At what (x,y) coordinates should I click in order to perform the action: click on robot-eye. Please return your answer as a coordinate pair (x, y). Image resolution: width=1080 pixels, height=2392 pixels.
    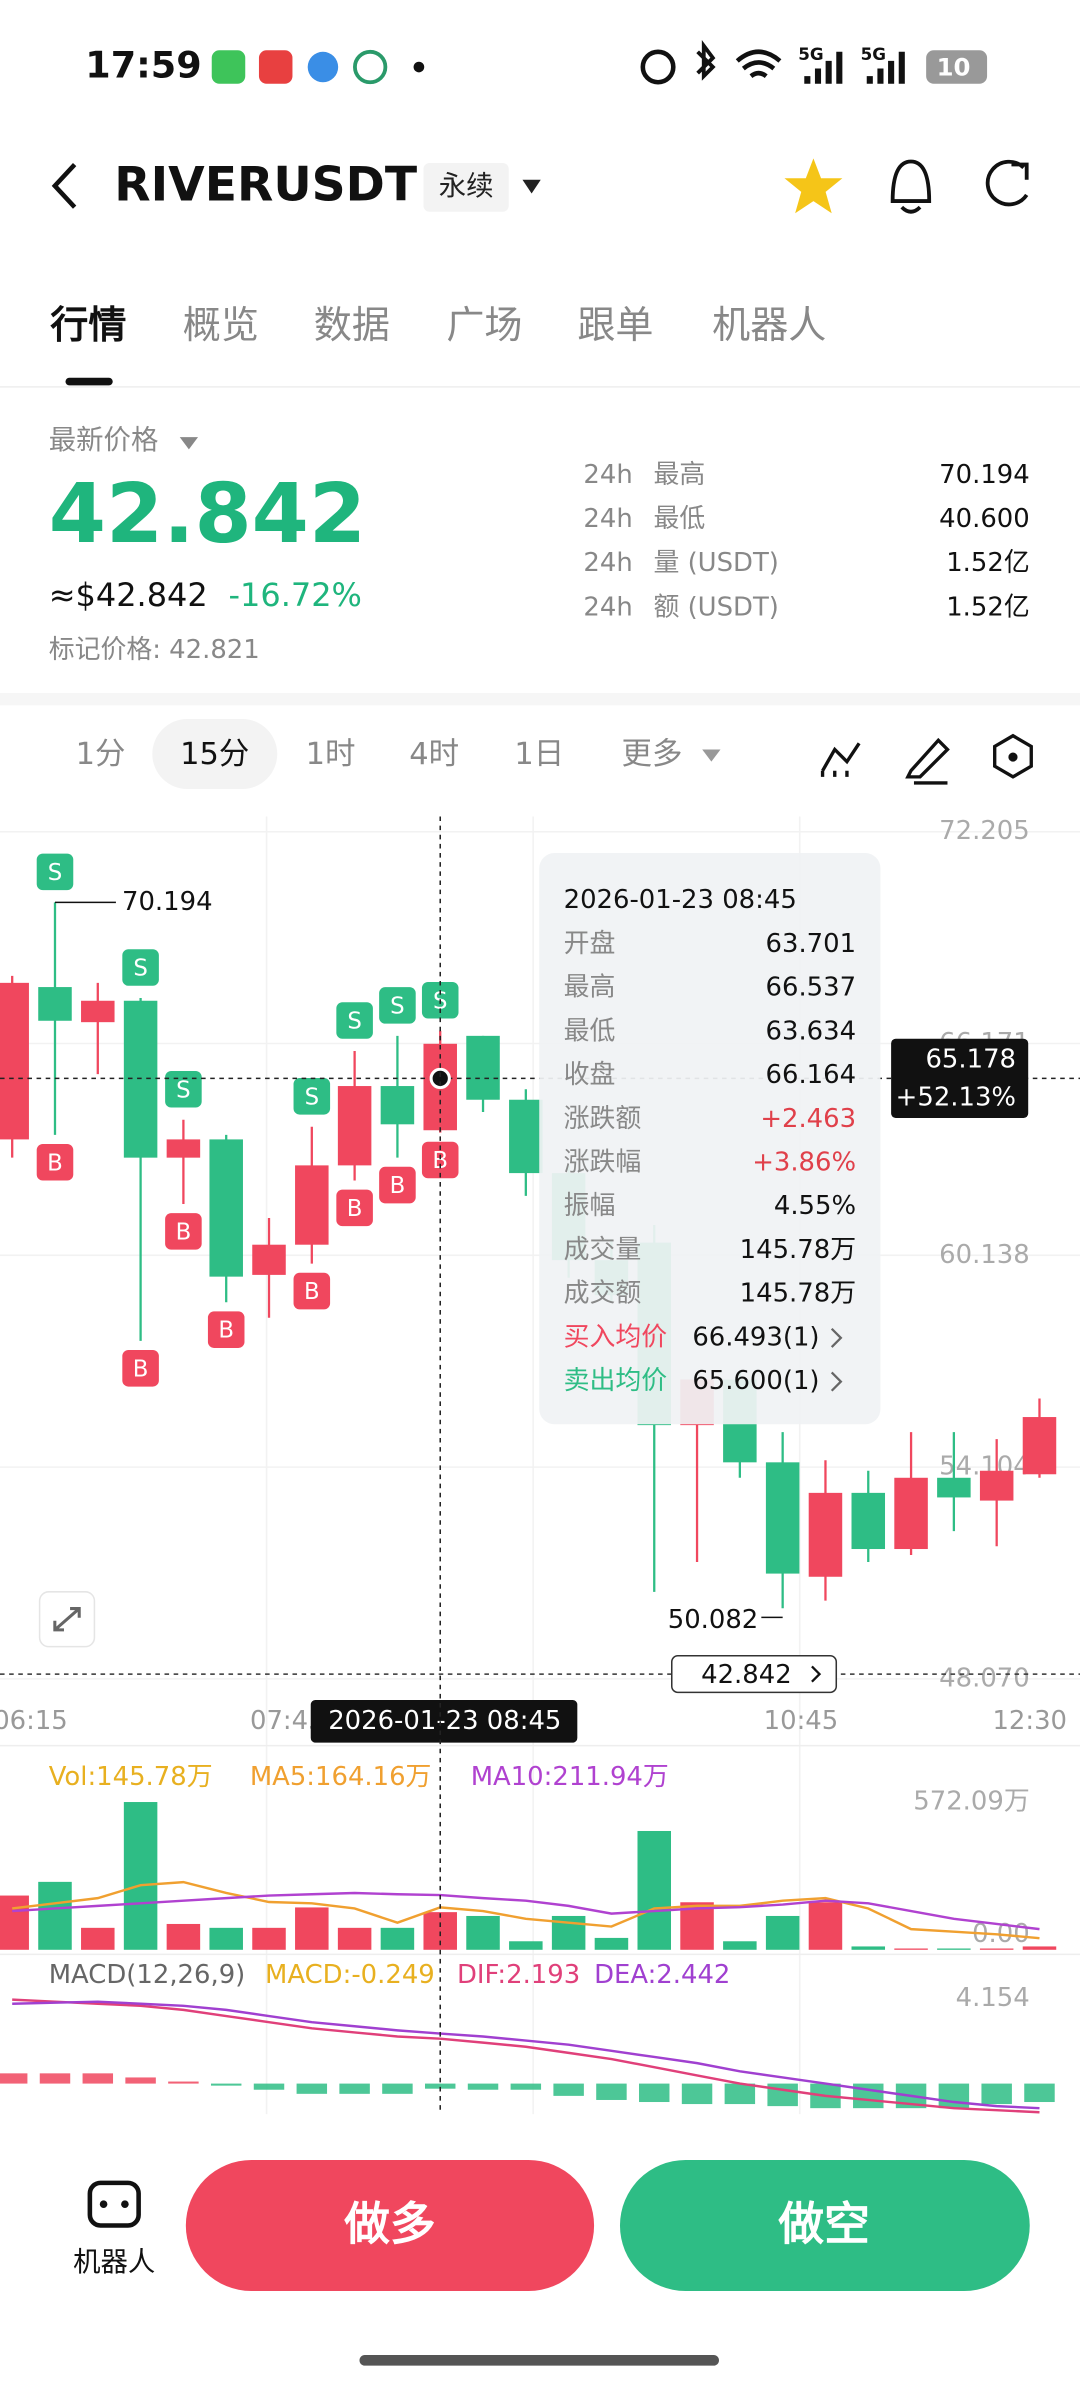
    Looking at the image, I should click on (103, 2204).